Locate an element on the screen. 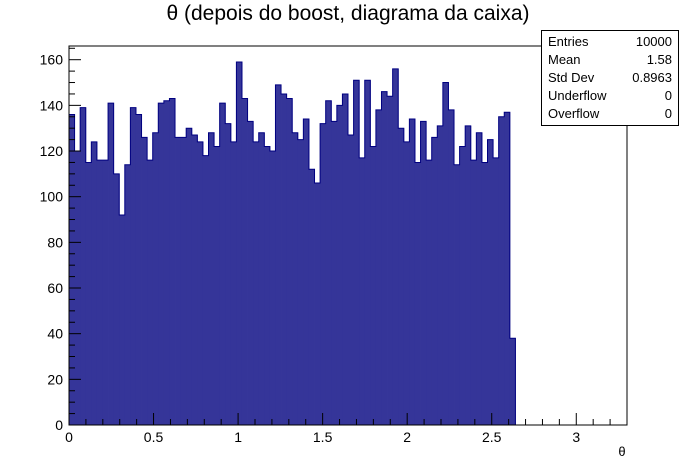  stats-row-underflow: Underflow 0 is located at coordinates (610, 97).